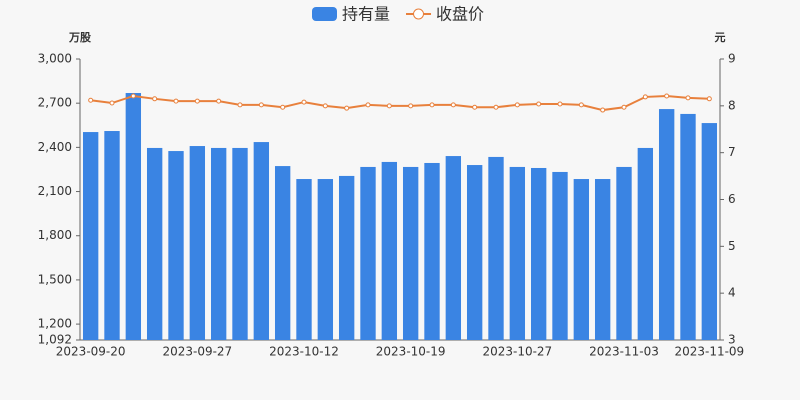 The height and width of the screenshot is (400, 800). I want to click on y-tick-label: 1,500, so click(55, 279).